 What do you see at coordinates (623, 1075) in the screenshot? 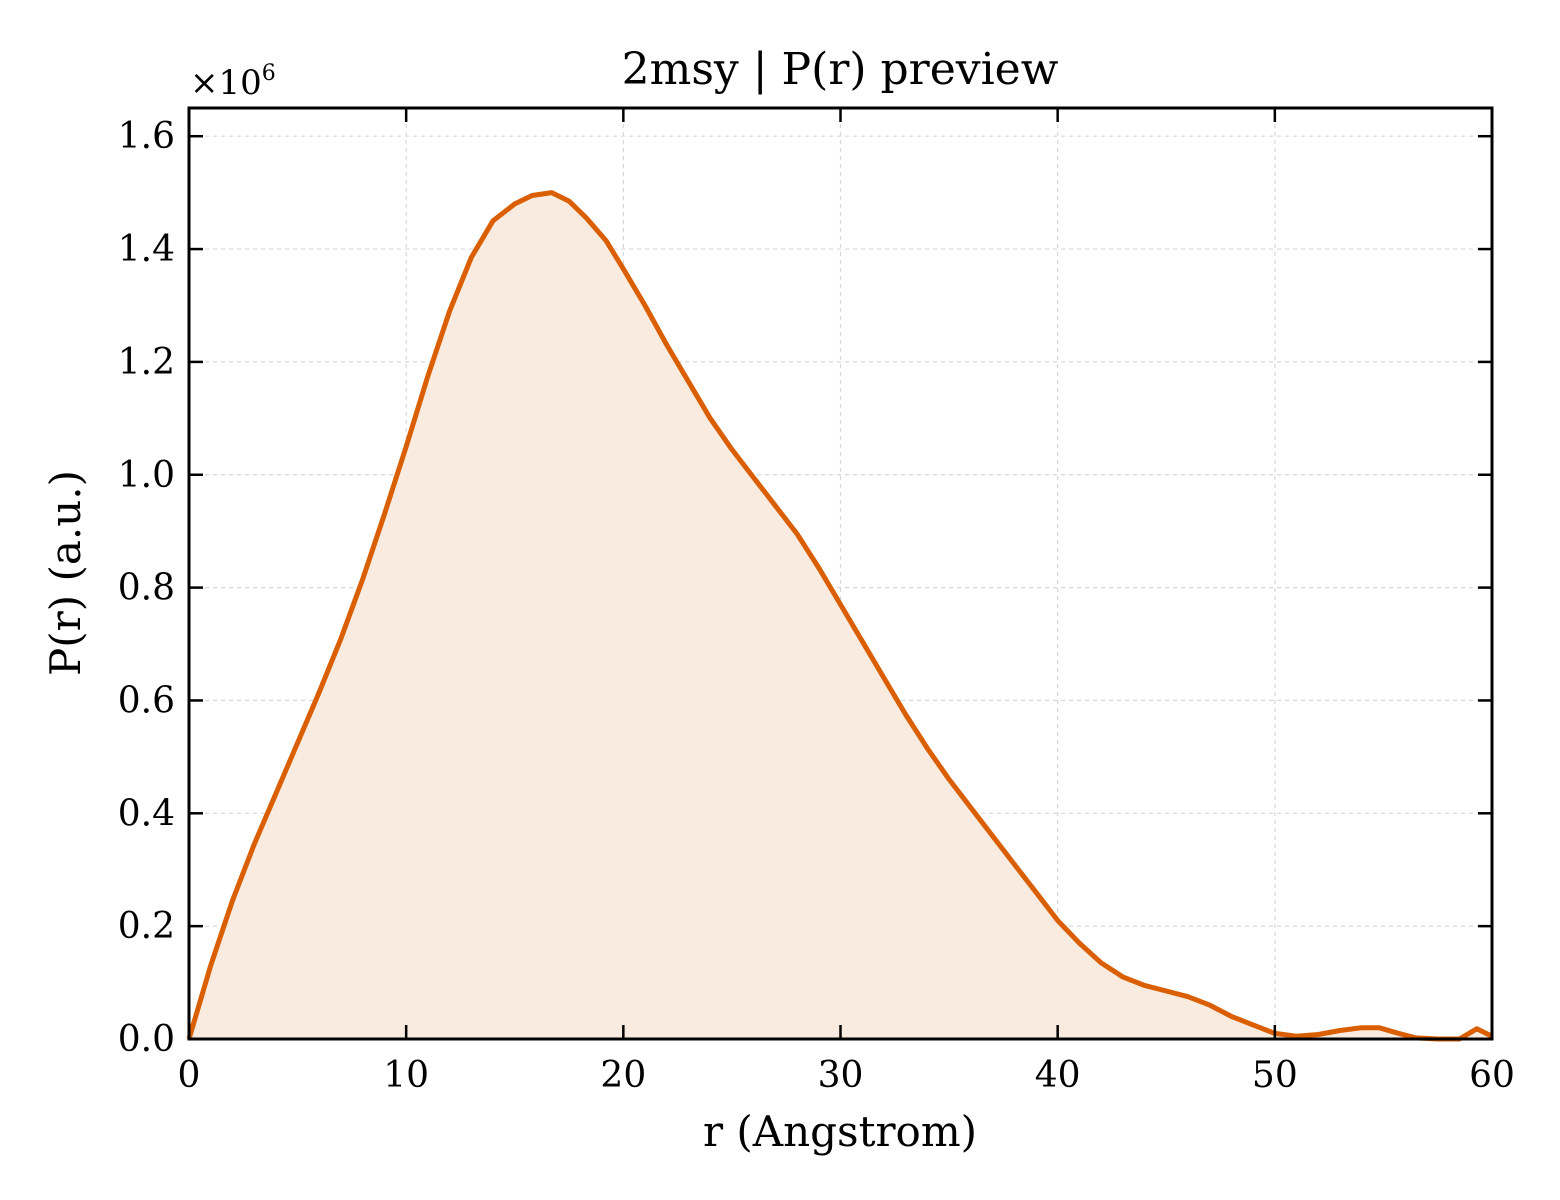
I see `x-tick-label: 20` at bounding box center [623, 1075].